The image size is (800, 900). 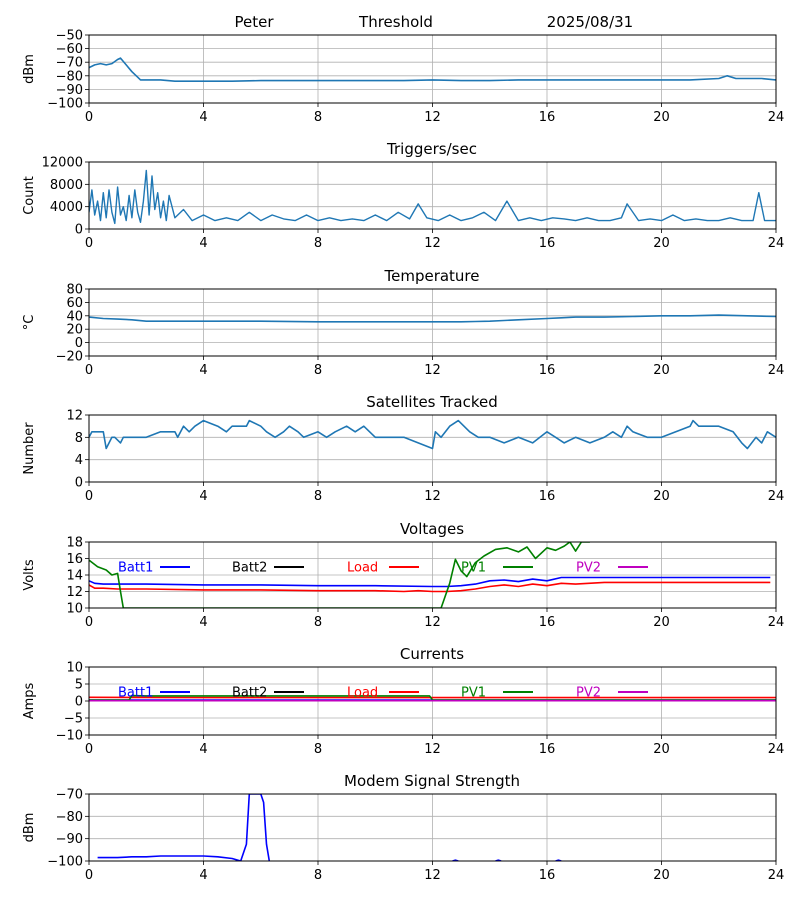 I want to click on chart-panel-4: 0 4 8 12 16 20 24 12 8 4 0 Satellites Tracked Number, so click(x=403, y=448).